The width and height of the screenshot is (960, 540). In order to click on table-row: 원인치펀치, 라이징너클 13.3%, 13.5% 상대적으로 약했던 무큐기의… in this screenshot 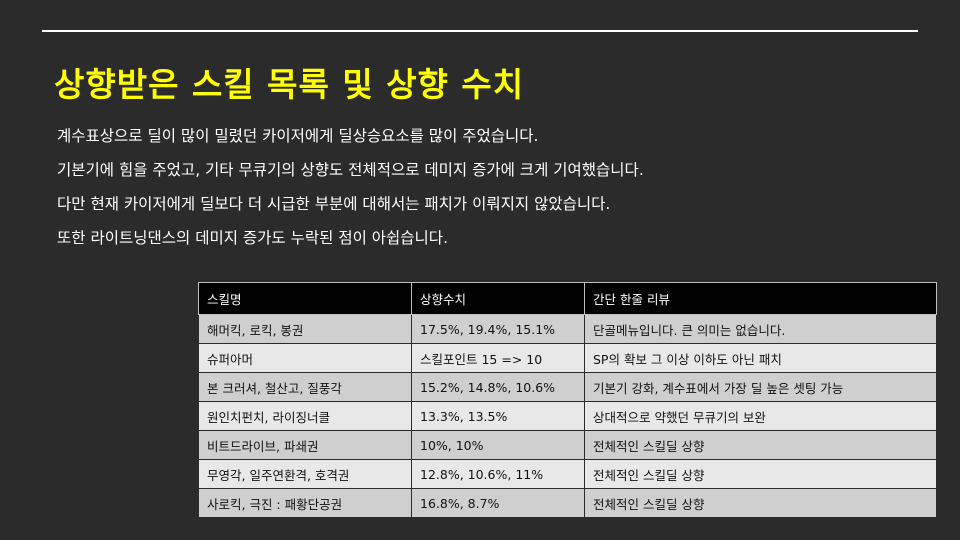, I will do `click(567, 416)`.